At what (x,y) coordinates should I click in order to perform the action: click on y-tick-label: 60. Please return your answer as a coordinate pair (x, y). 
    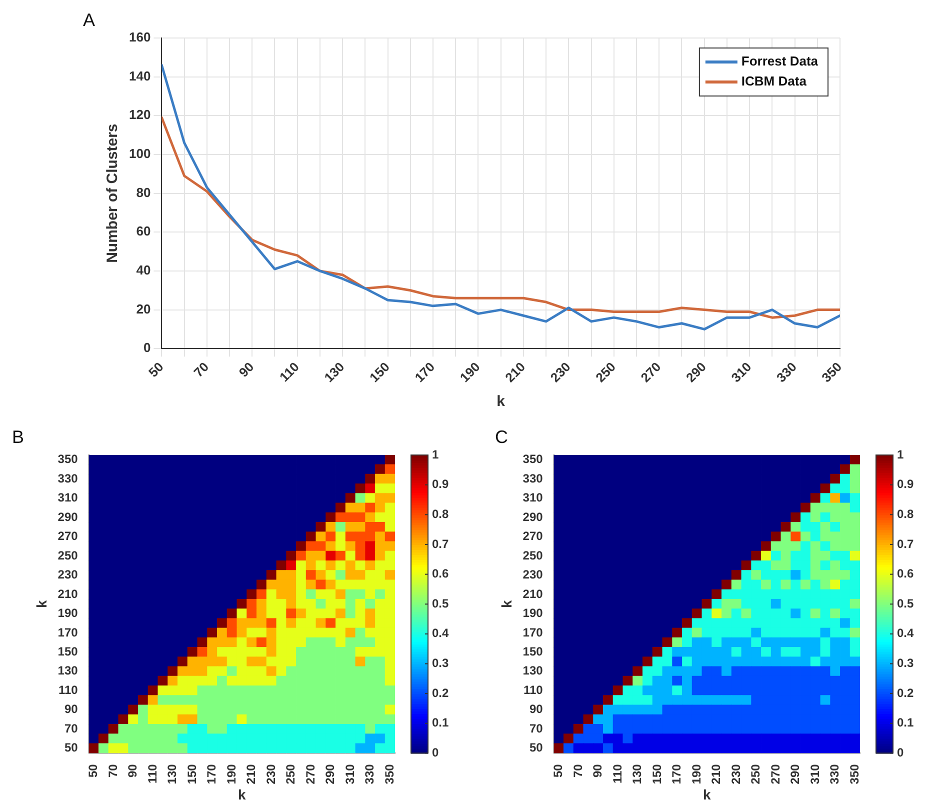
    Looking at the image, I should click on (143, 231).